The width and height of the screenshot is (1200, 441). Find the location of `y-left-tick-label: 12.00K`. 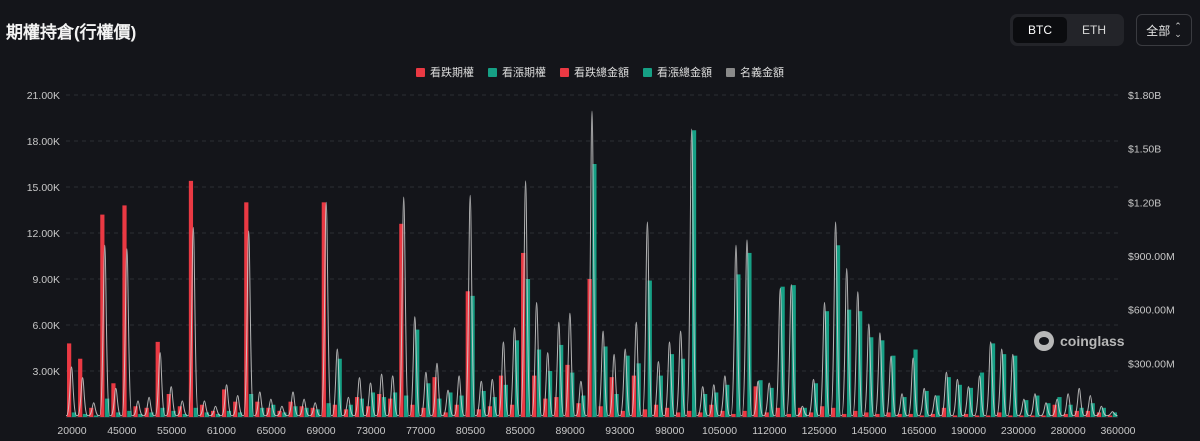

y-left-tick-label: 12.00K is located at coordinates (43, 234).